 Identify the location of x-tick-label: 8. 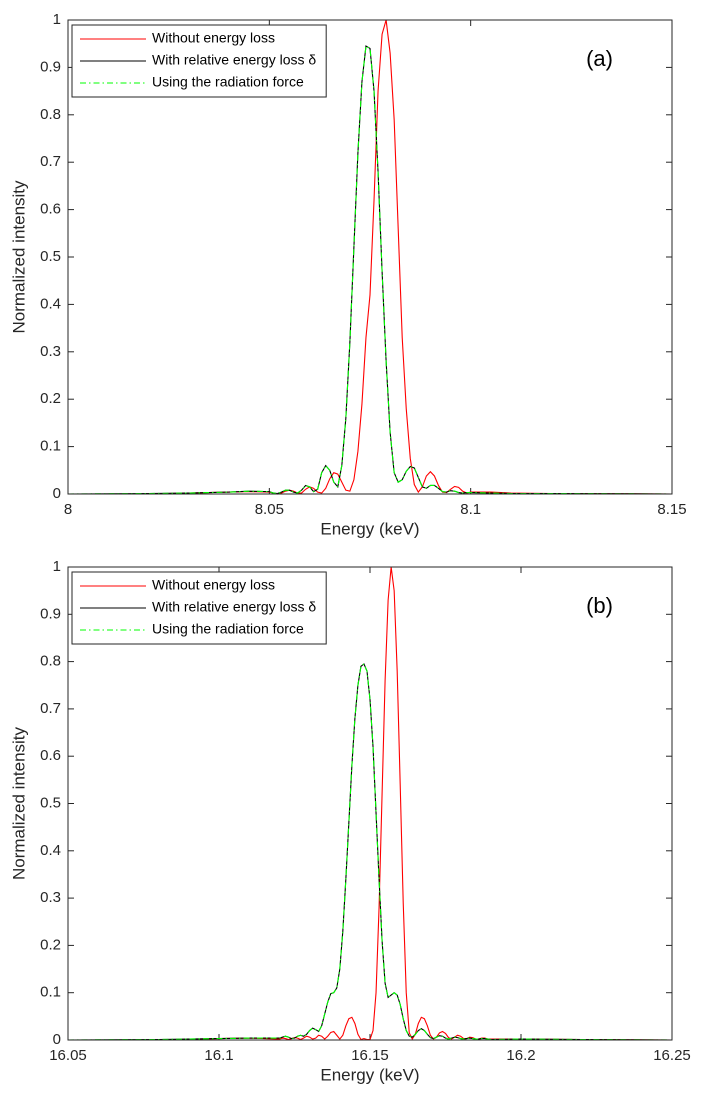
(68, 509).